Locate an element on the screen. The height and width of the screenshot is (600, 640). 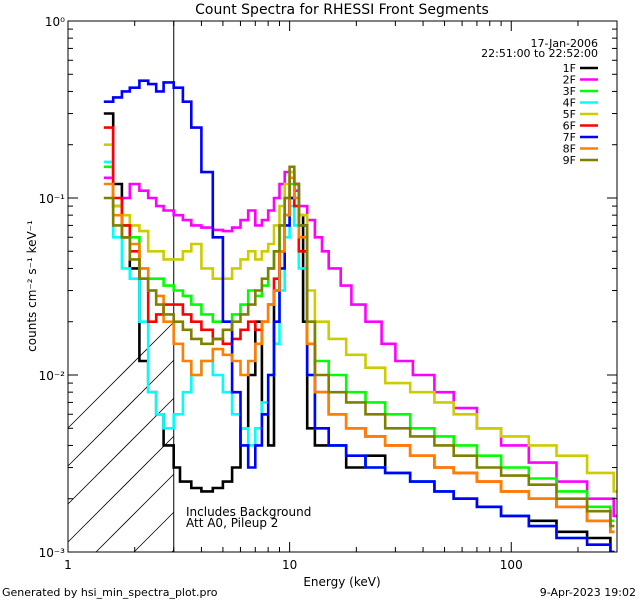
y-tick-label: 10⁰ is located at coordinates (55, 22).